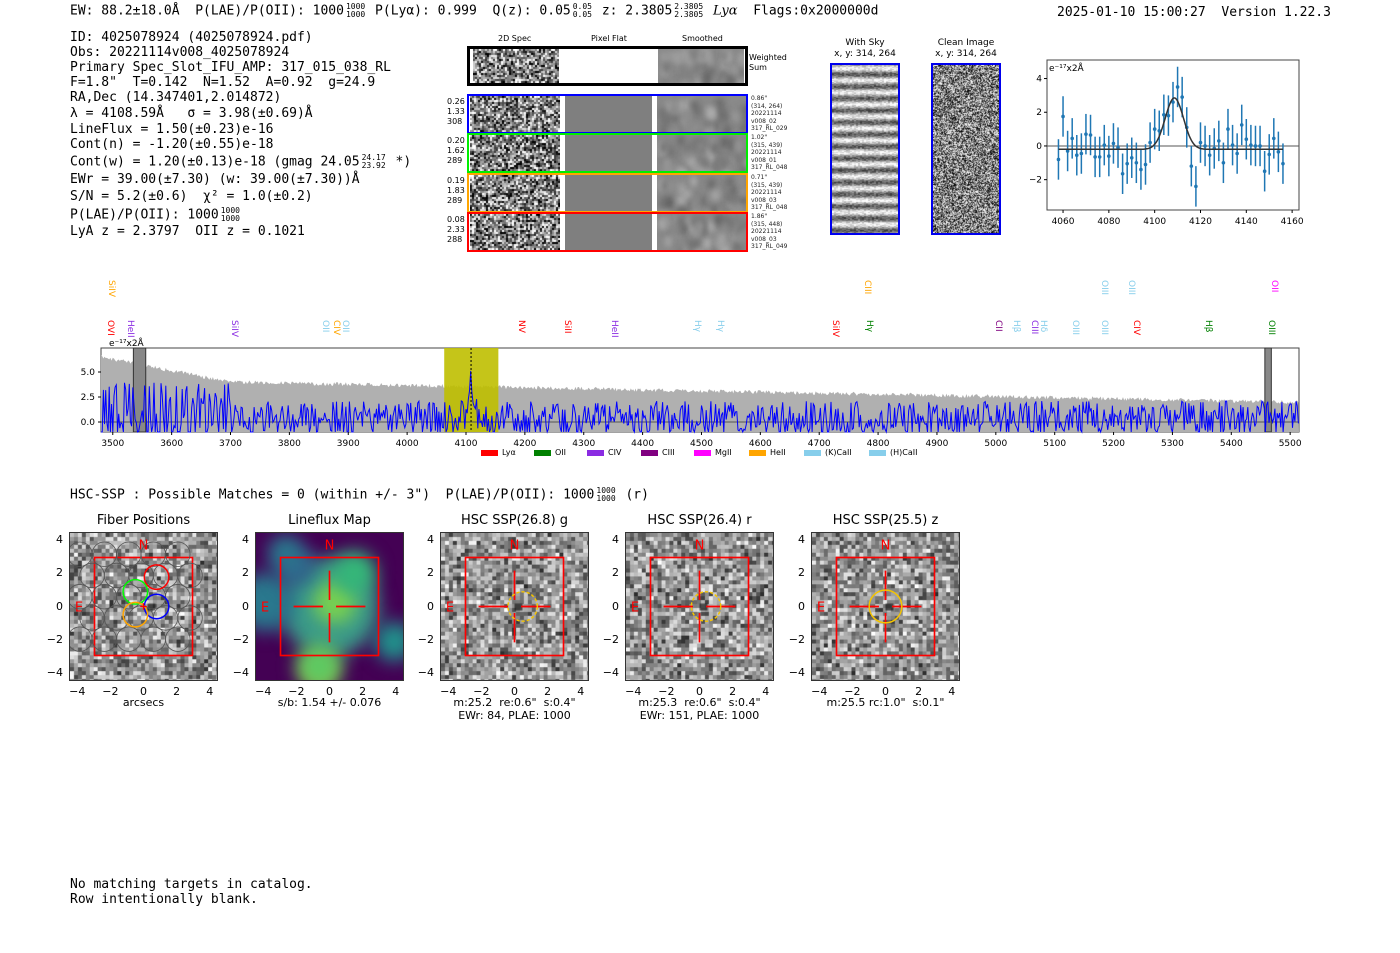 The width and height of the screenshot is (1400, 953). What do you see at coordinates (966, 149) in the screenshot?
I see `clean-image-canvas` at bounding box center [966, 149].